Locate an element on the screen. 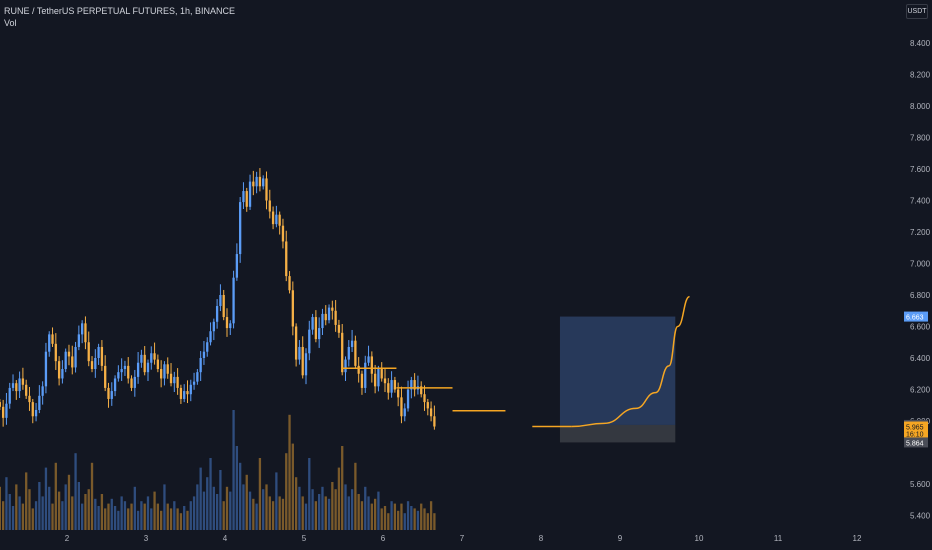 The height and width of the screenshot is (550, 932). time-tick-label: 8 is located at coordinates (541, 538).